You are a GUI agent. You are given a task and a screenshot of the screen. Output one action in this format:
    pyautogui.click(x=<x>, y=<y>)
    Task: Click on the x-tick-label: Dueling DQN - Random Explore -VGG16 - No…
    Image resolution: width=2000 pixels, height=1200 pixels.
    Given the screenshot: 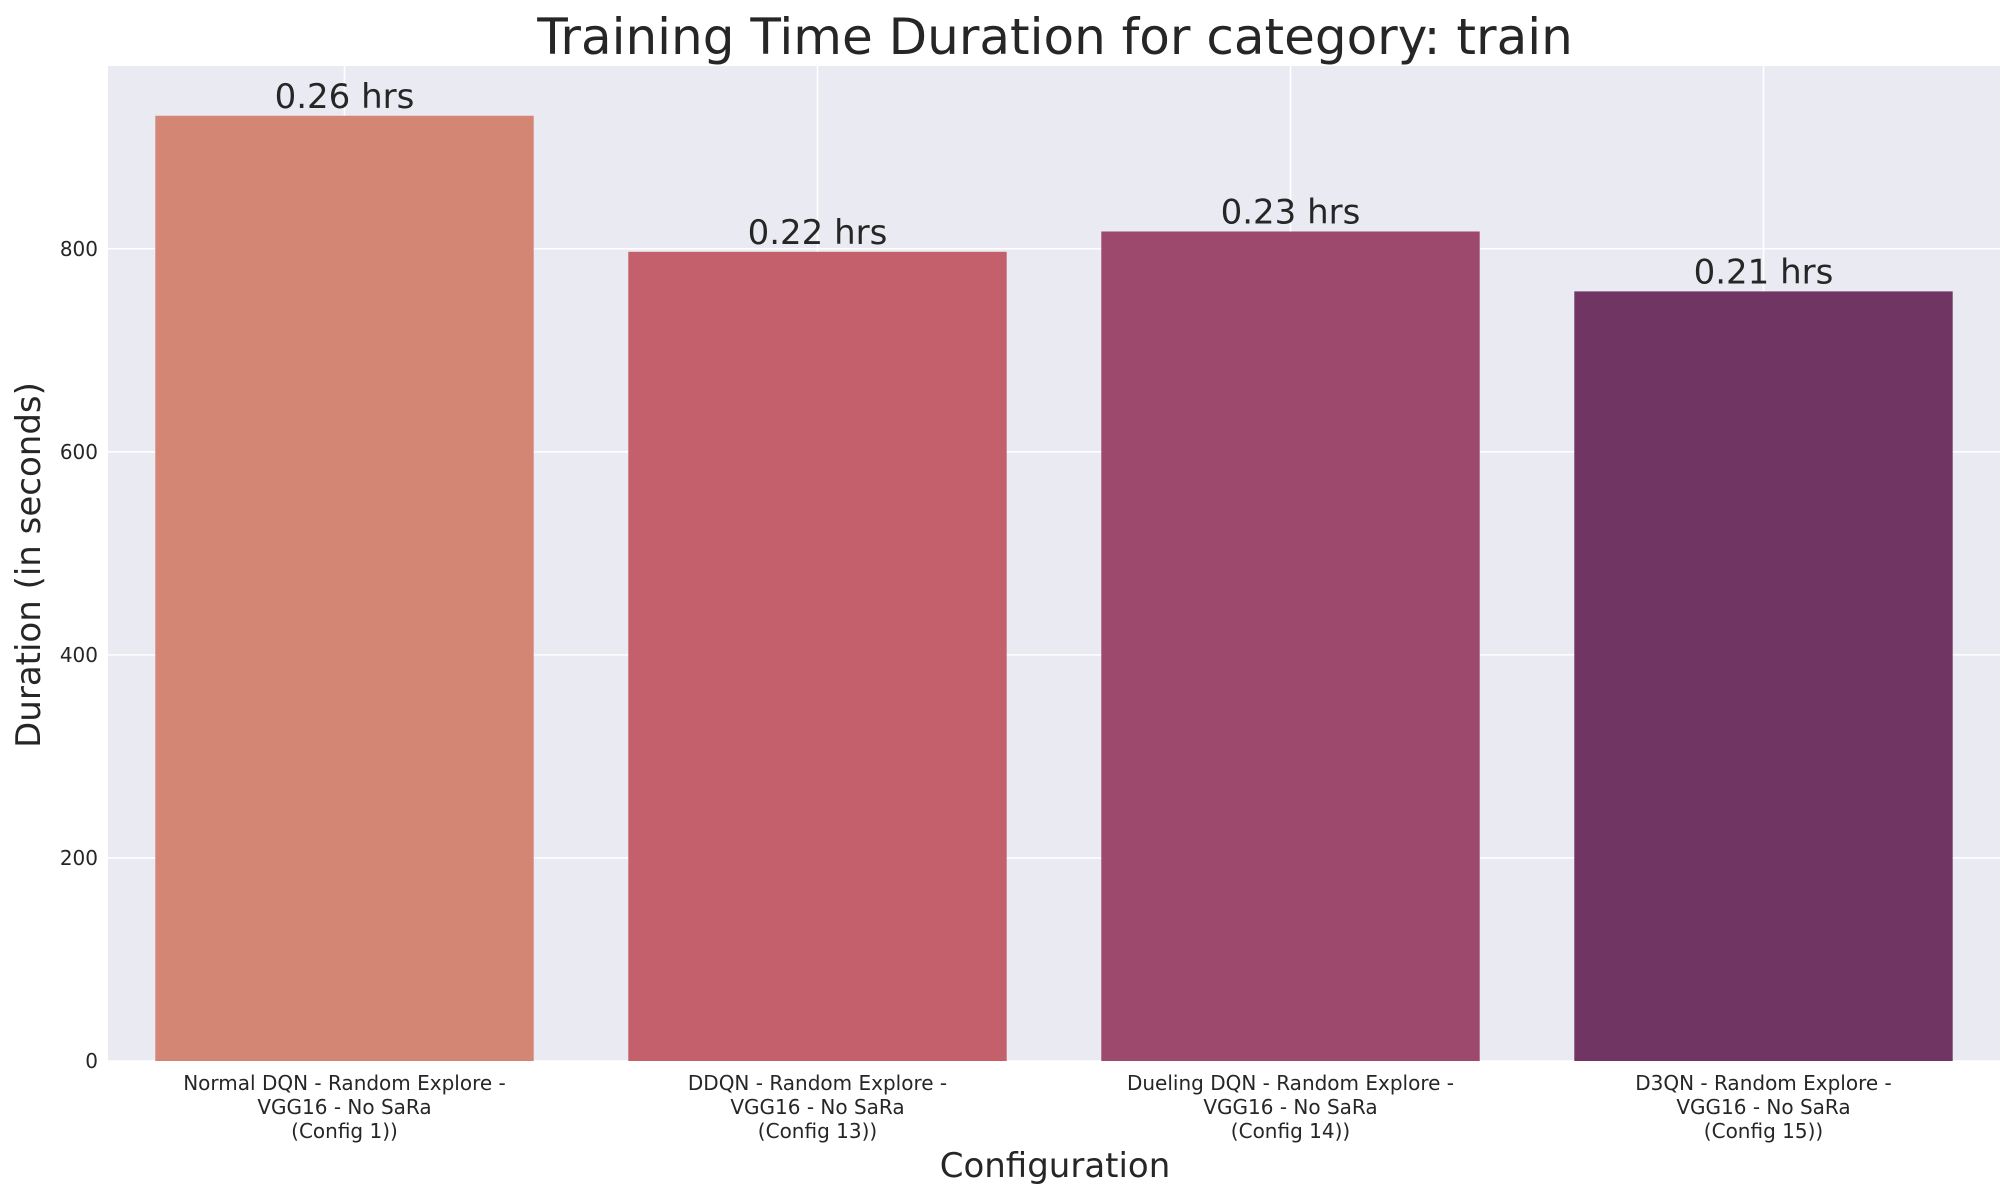 What is the action you would take?
    pyautogui.click(x=1290, y=1107)
    